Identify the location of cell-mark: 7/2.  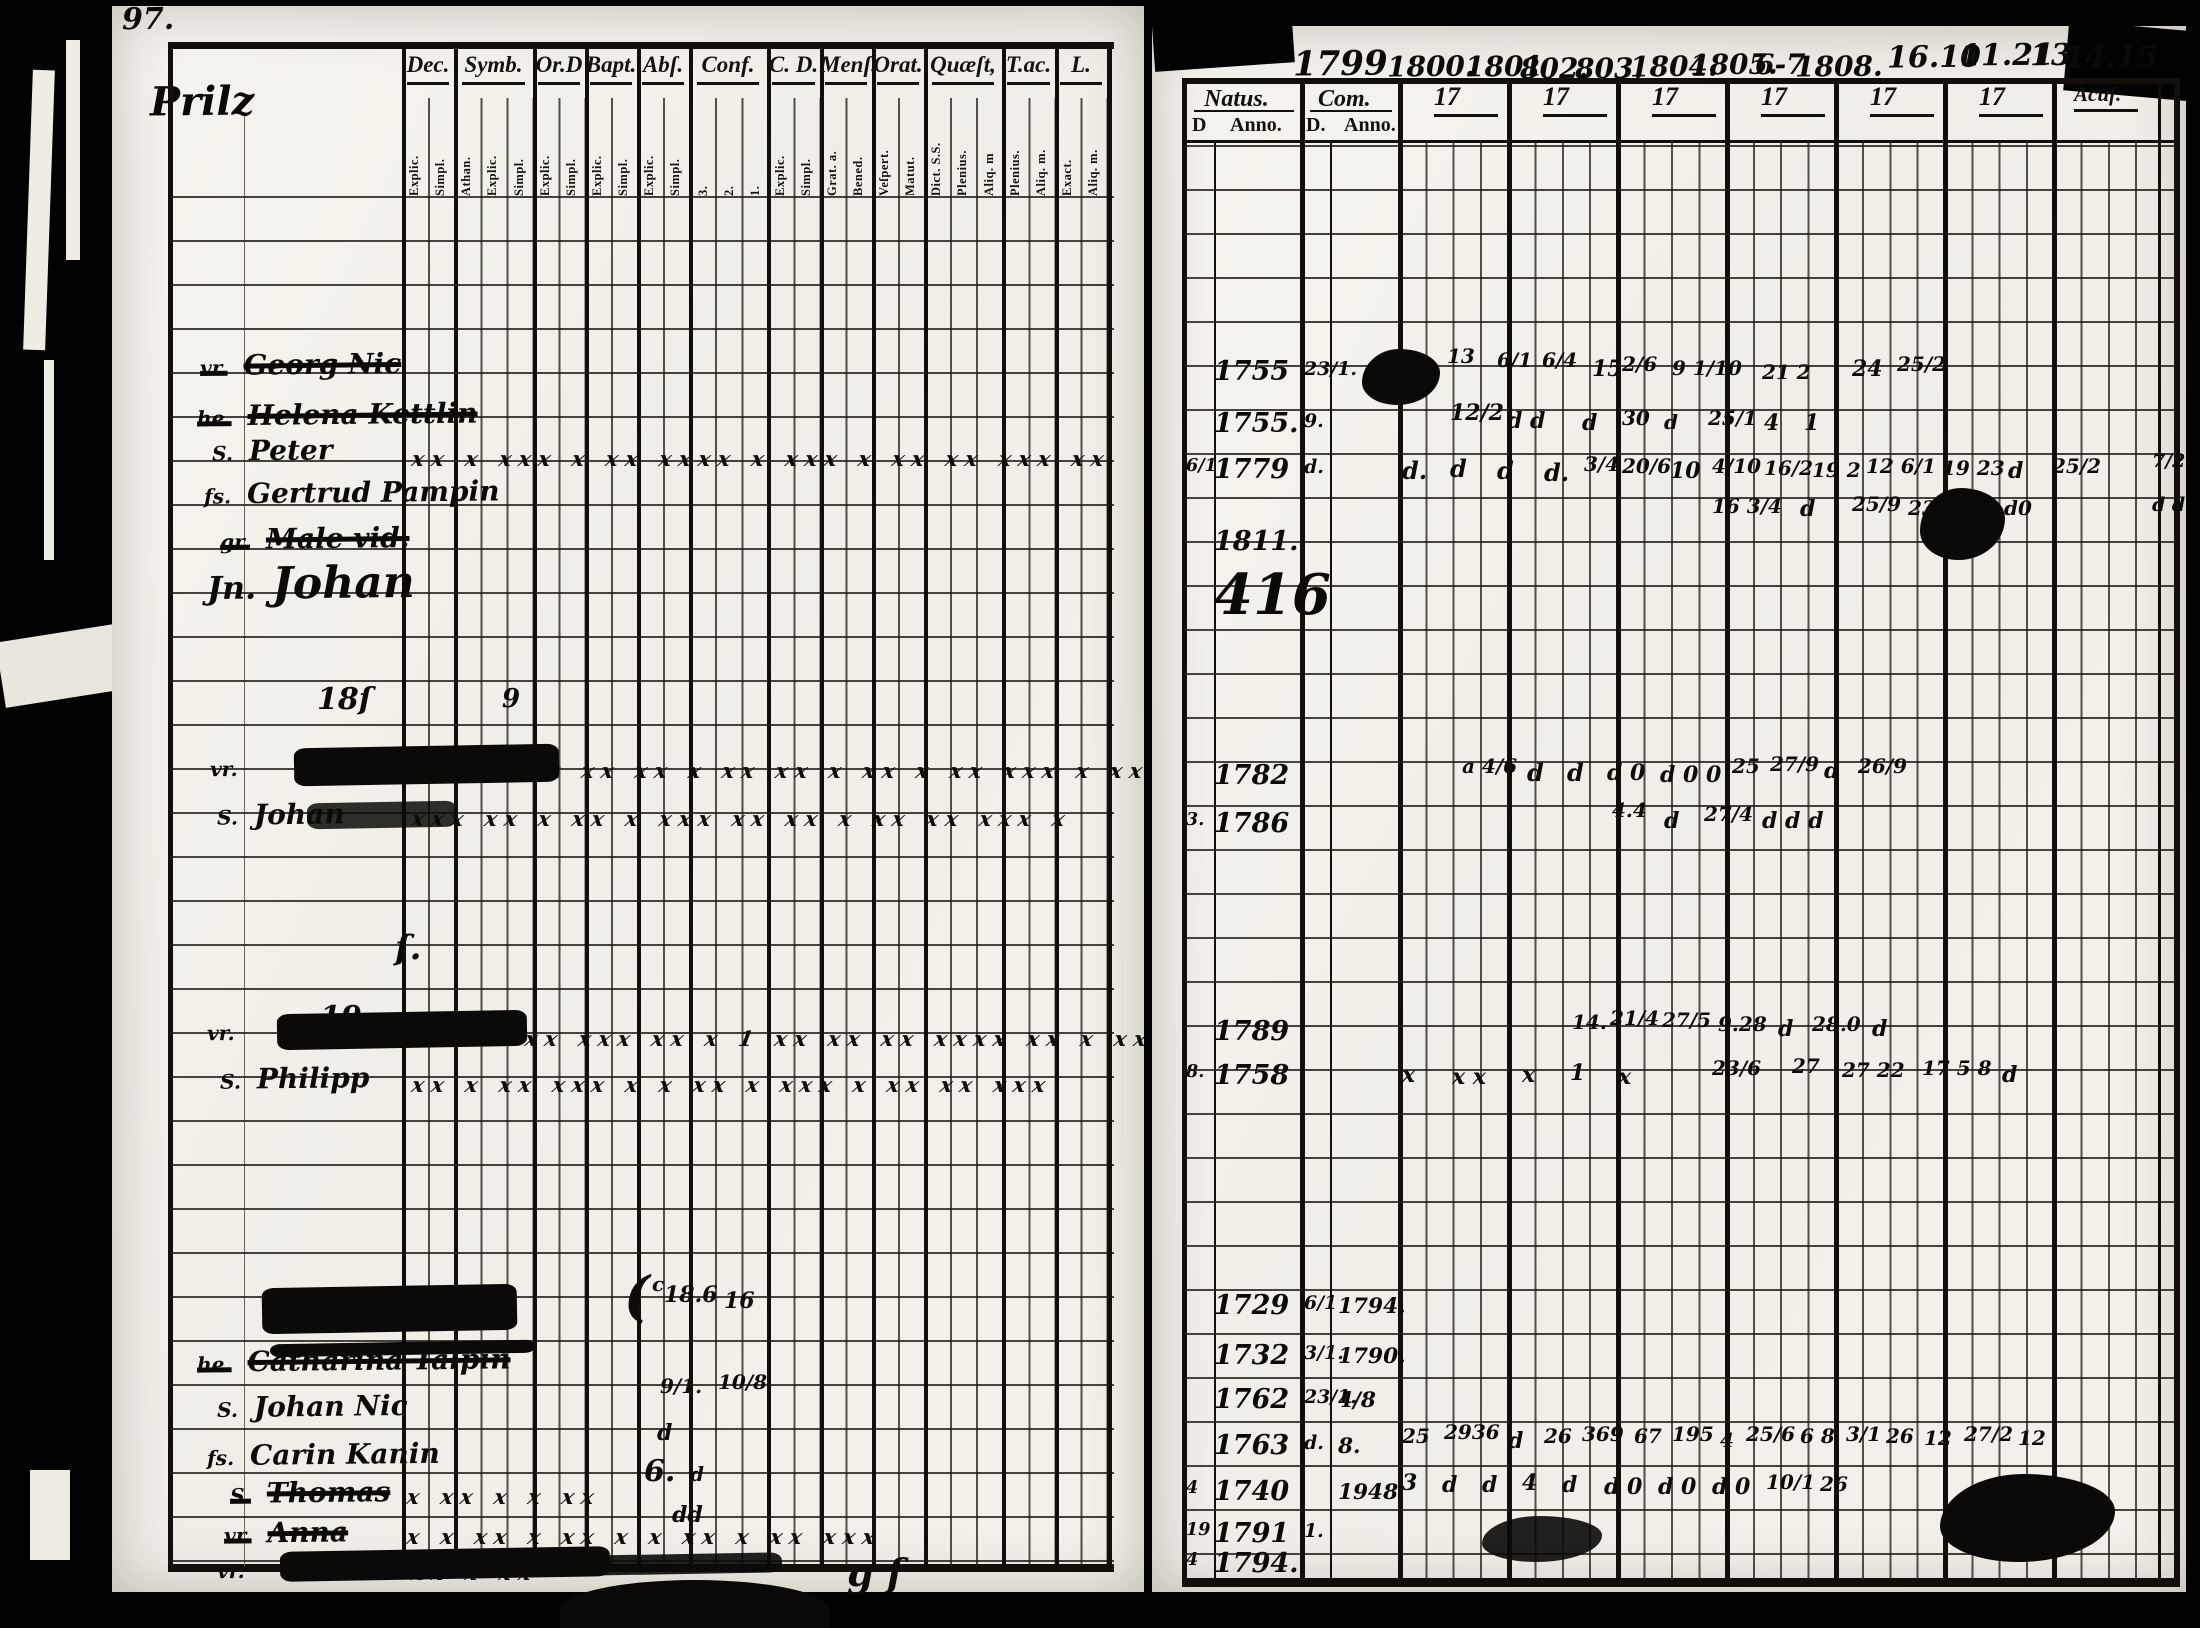
(2169, 461).